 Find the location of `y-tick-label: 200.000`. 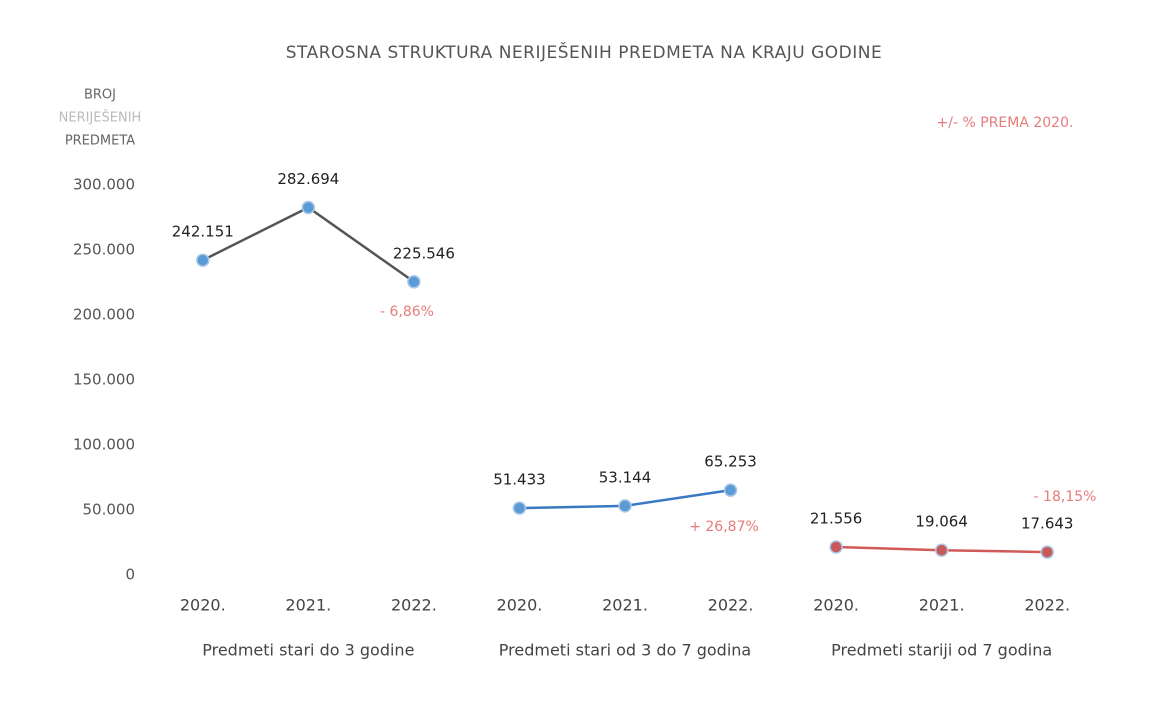

y-tick-label: 200.000 is located at coordinates (104, 315).